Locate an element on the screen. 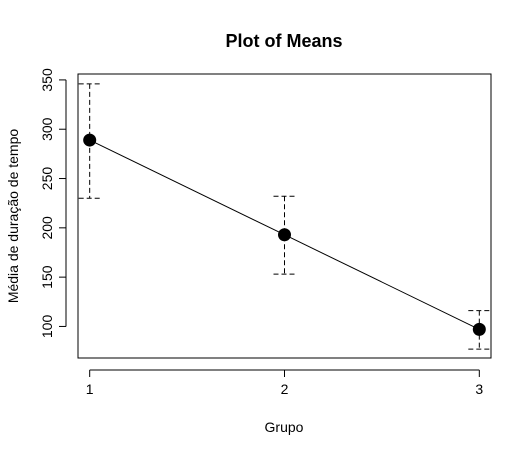 The width and height of the screenshot is (532, 457). y-tick-label: 350 is located at coordinates (47, 80).